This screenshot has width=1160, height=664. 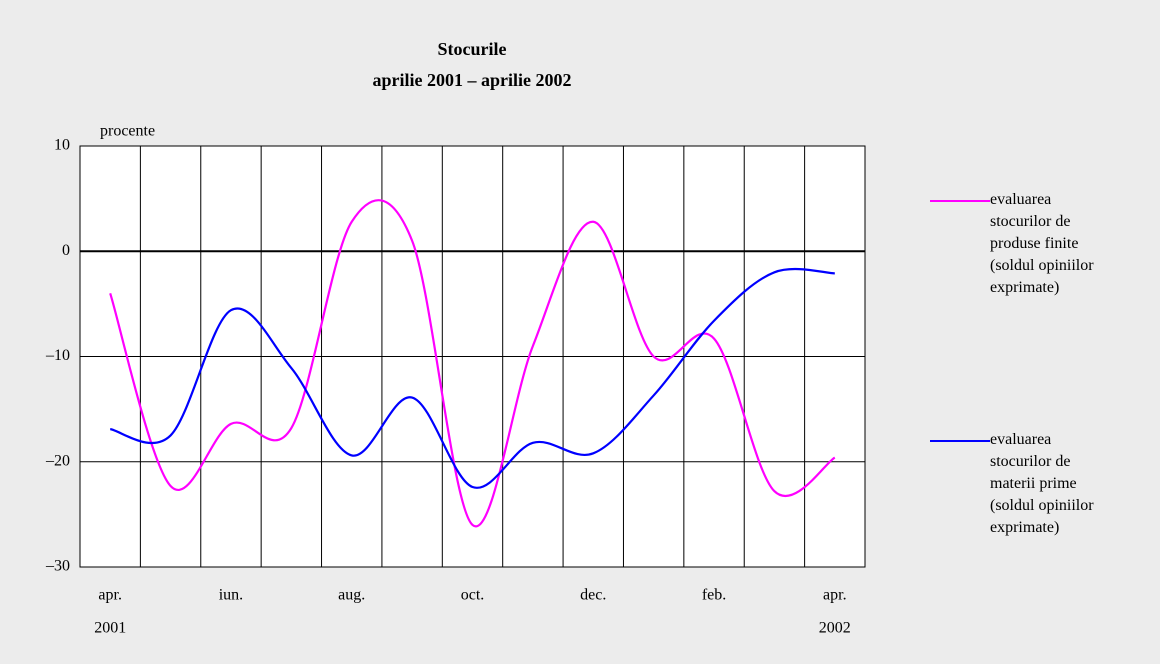 I want to click on chart-title: Stocurile, so click(x=472, y=49).